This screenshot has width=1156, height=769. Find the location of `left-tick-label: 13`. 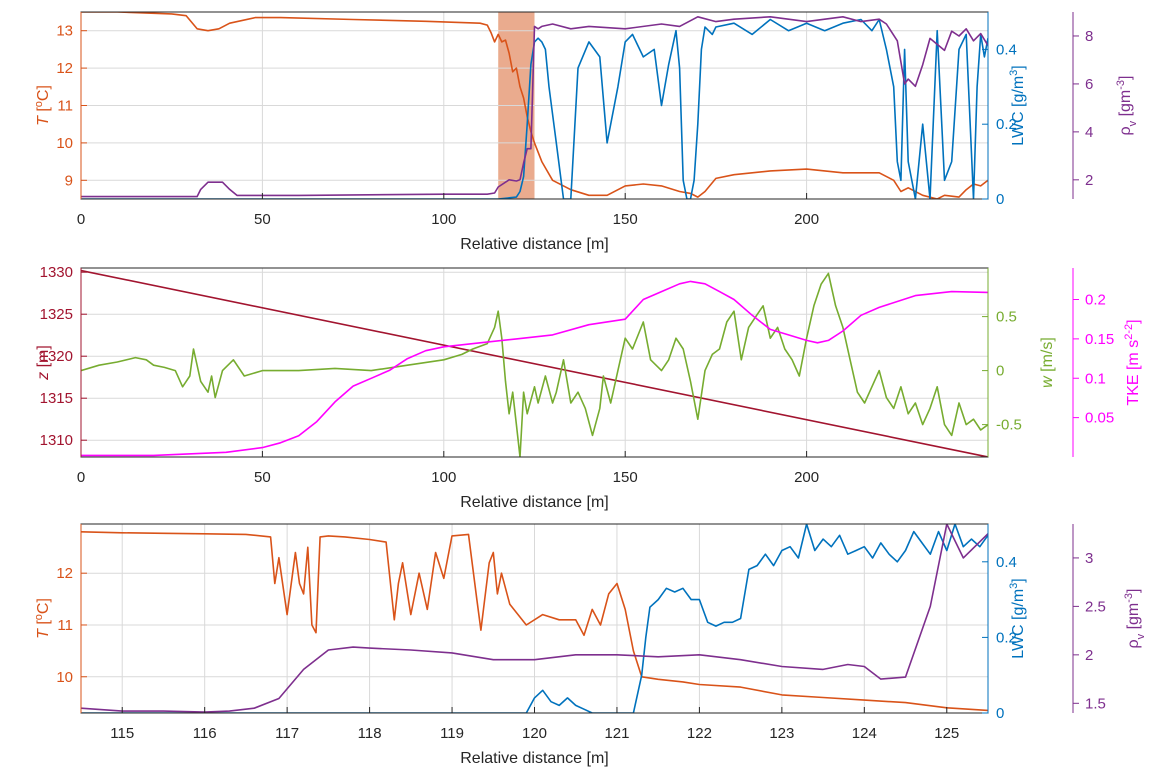

left-tick-label: 13 is located at coordinates (64, 31).